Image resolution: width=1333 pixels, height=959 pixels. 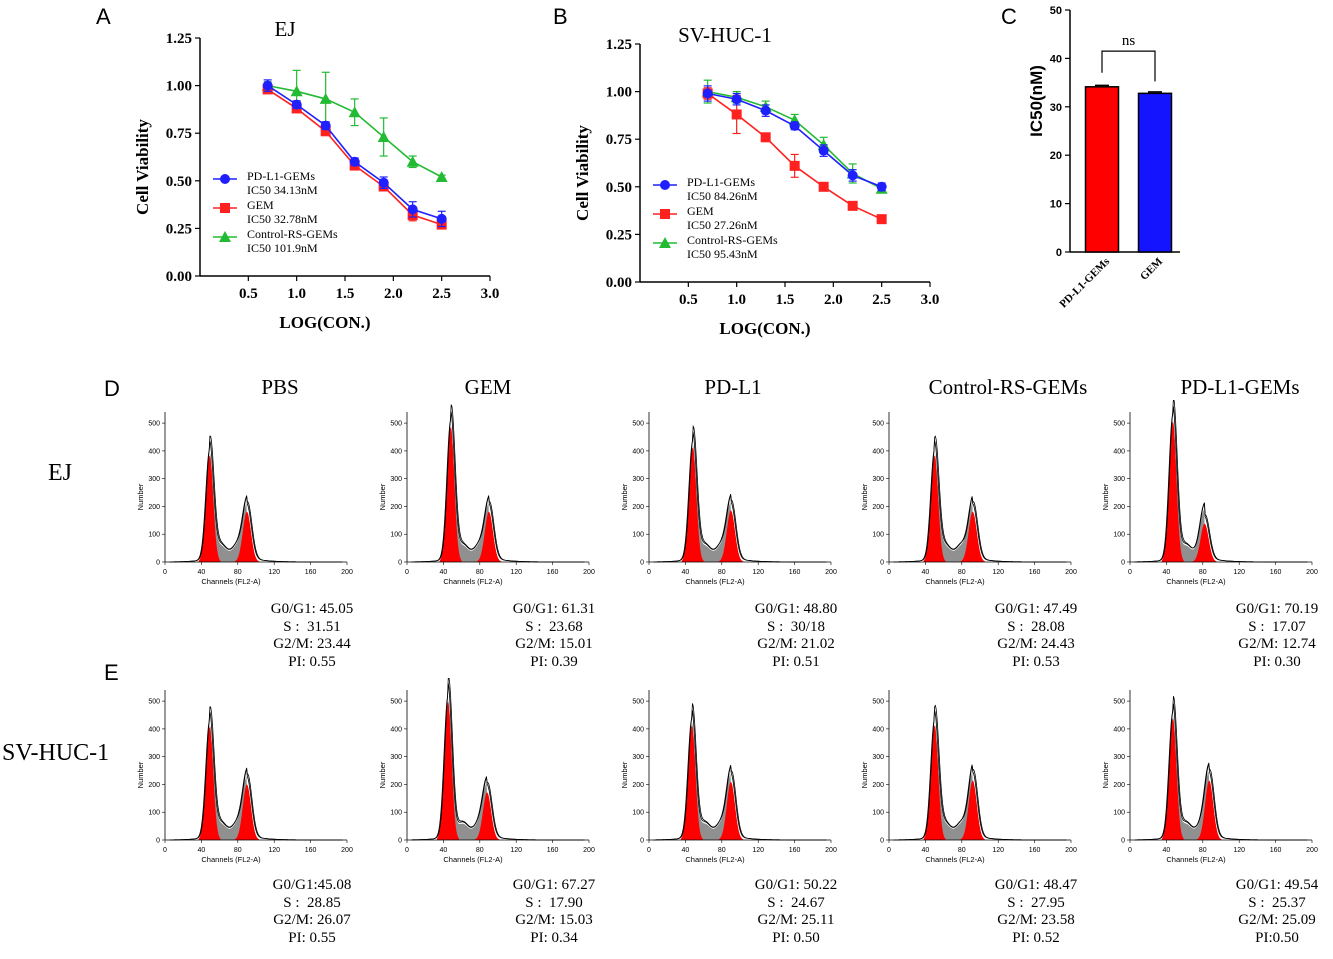 I want to click on series-gem, so click(x=794, y=156).